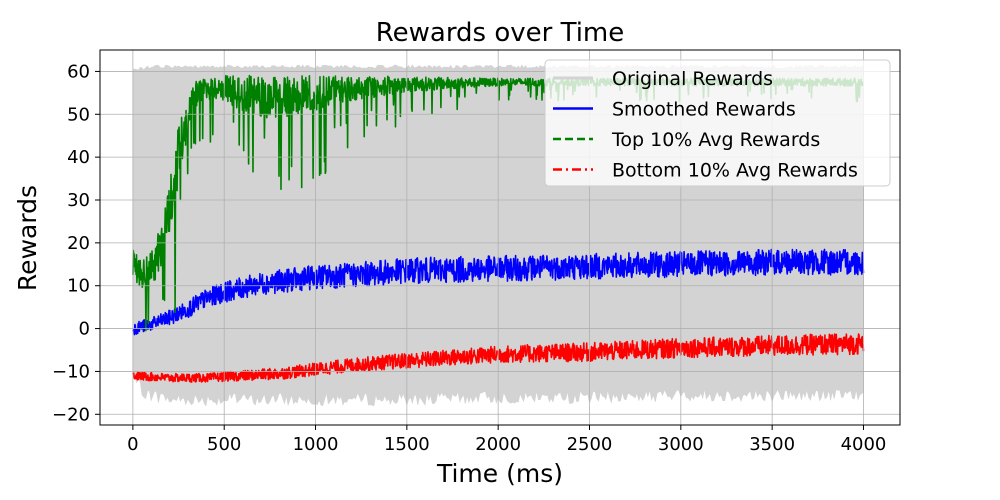 This screenshot has width=1000, height=500. Describe the element at coordinates (78, 71) in the screenshot. I see `y-tick-label: 60` at that location.